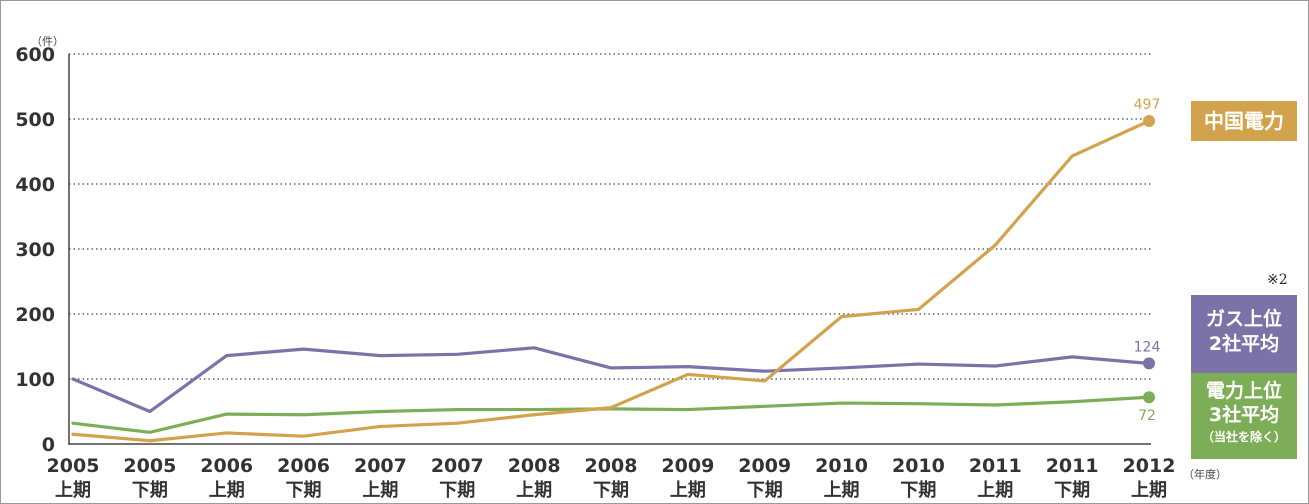  I want to click on legend-power-note: （当社を除く）, so click(1243, 437).